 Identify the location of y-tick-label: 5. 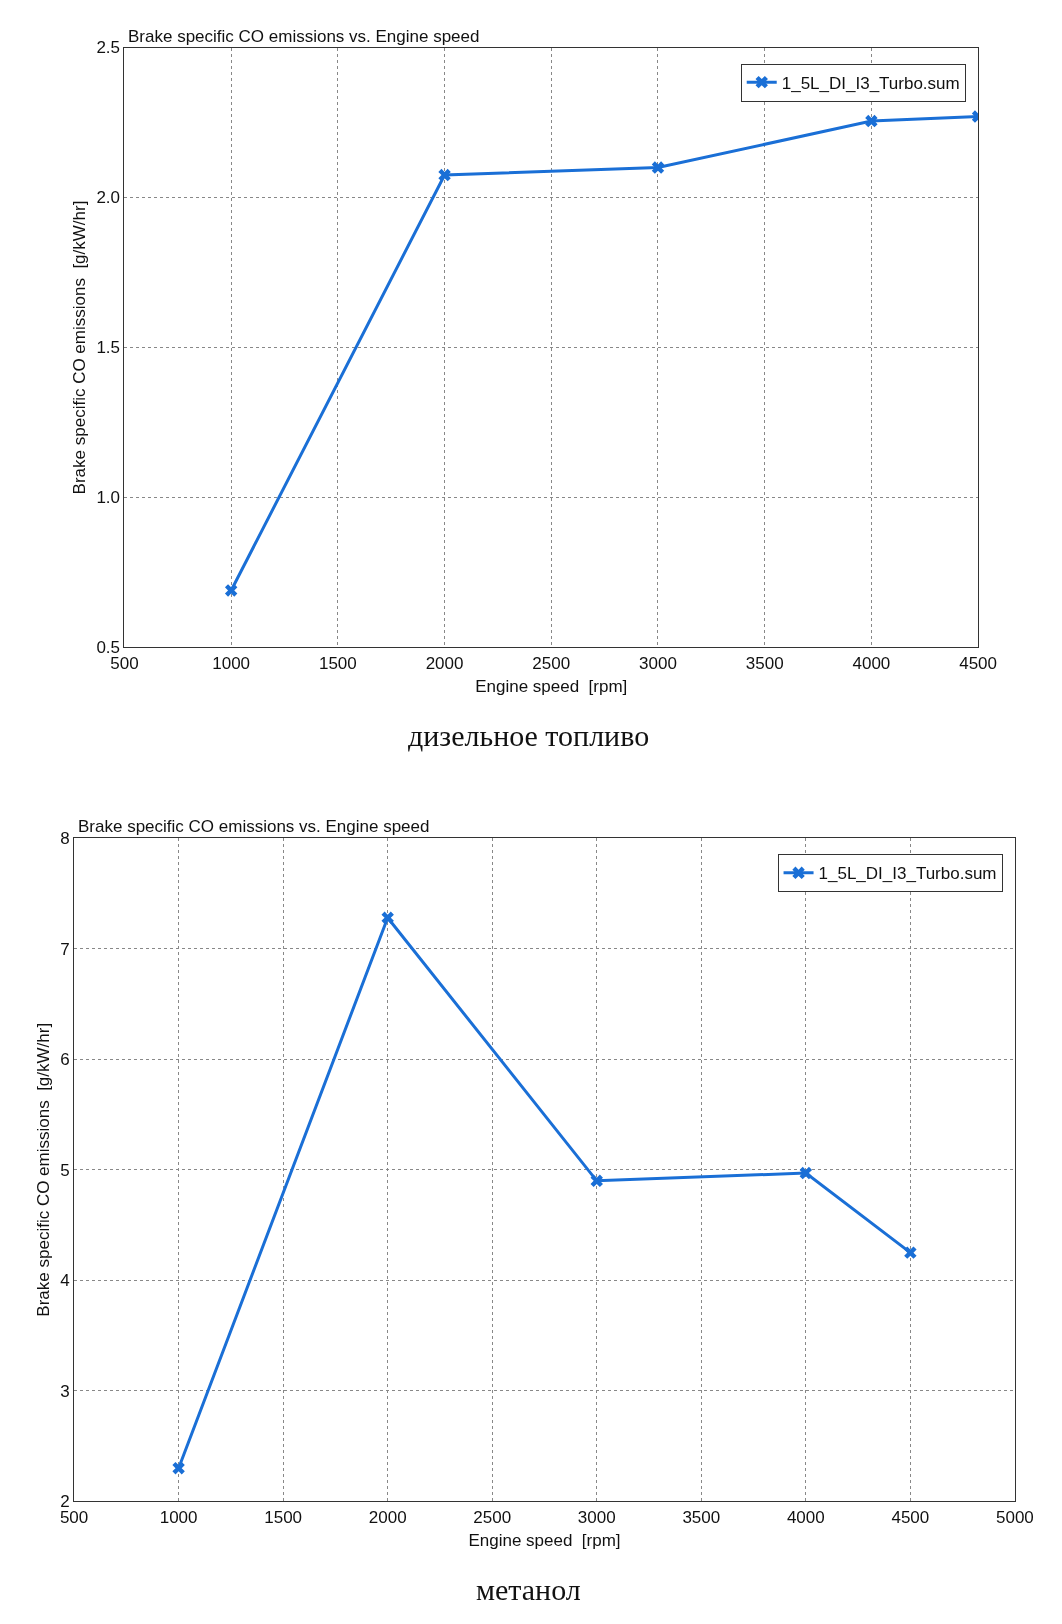
(65, 1170).